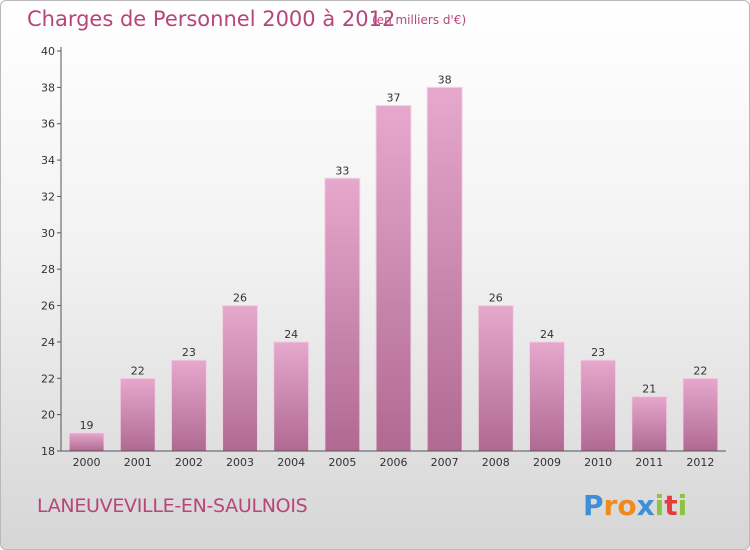 The width and height of the screenshot is (750, 550). Describe the element at coordinates (700, 370) in the screenshot. I see `data-label-2012: 22` at that location.